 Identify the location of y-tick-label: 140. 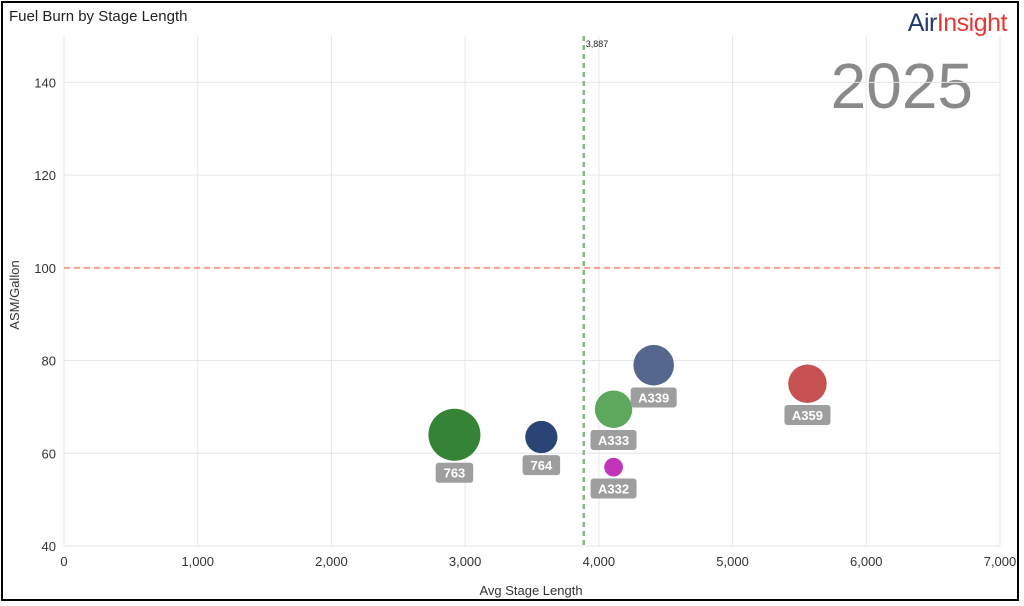
(45, 82).